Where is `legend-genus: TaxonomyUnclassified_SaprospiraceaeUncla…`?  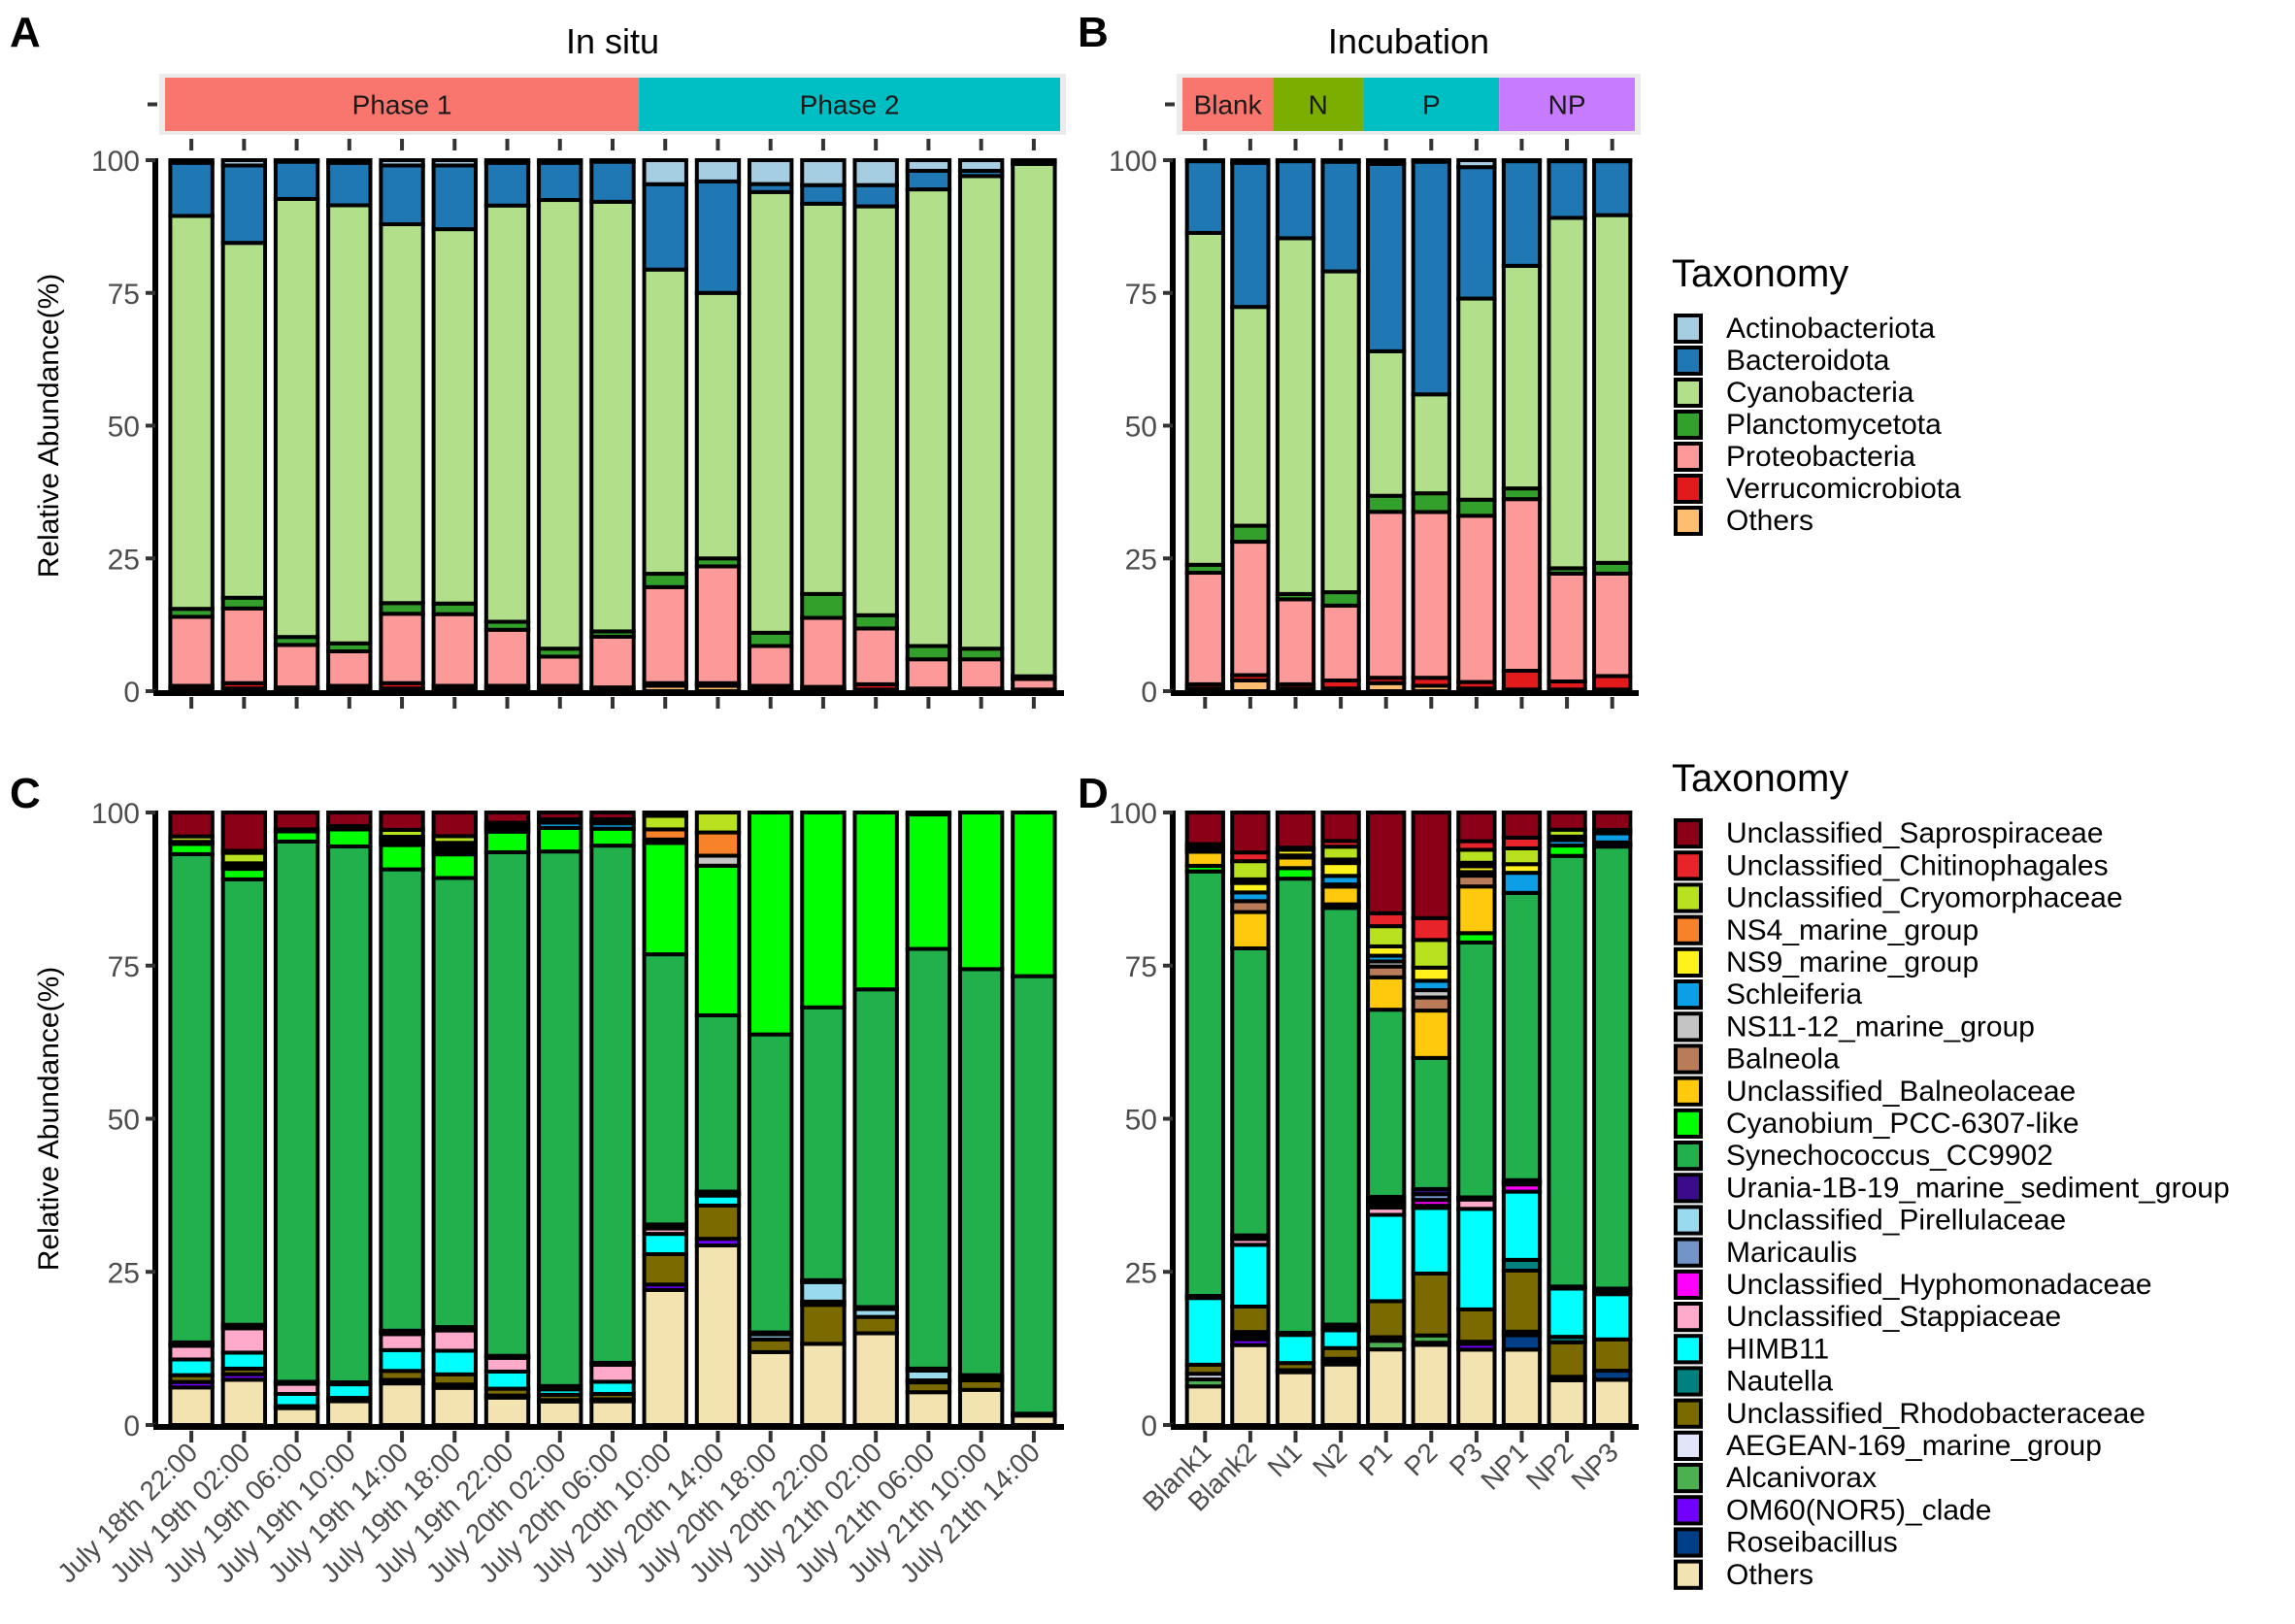
legend-genus: TaxonomyUnclassified_SaprospiraceaeUncla… is located at coordinates (1951, 1174).